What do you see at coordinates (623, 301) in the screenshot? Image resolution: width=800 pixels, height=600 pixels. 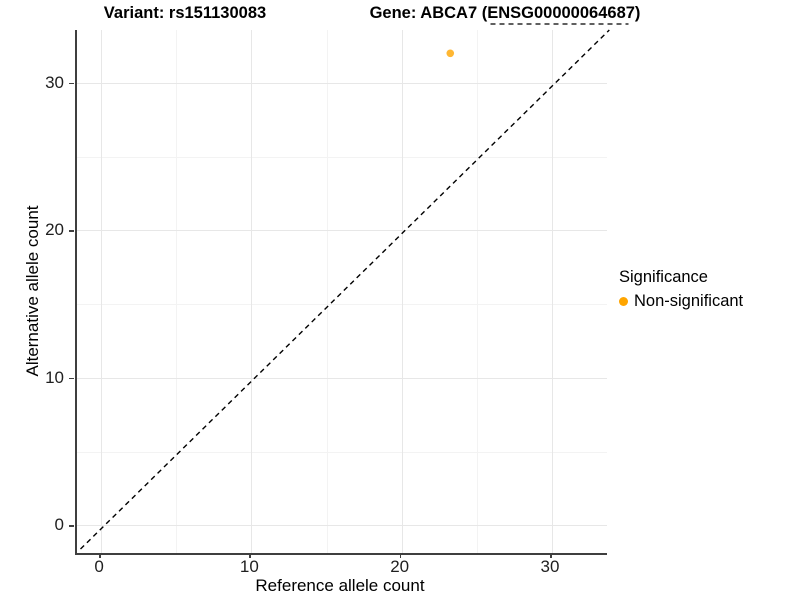 I see `legend-key-dot` at bounding box center [623, 301].